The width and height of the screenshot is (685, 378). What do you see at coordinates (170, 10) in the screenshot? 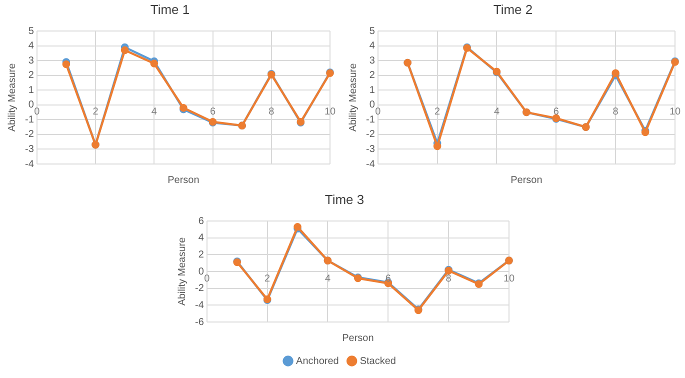
I see `chart-title: Time 1` at bounding box center [170, 10].